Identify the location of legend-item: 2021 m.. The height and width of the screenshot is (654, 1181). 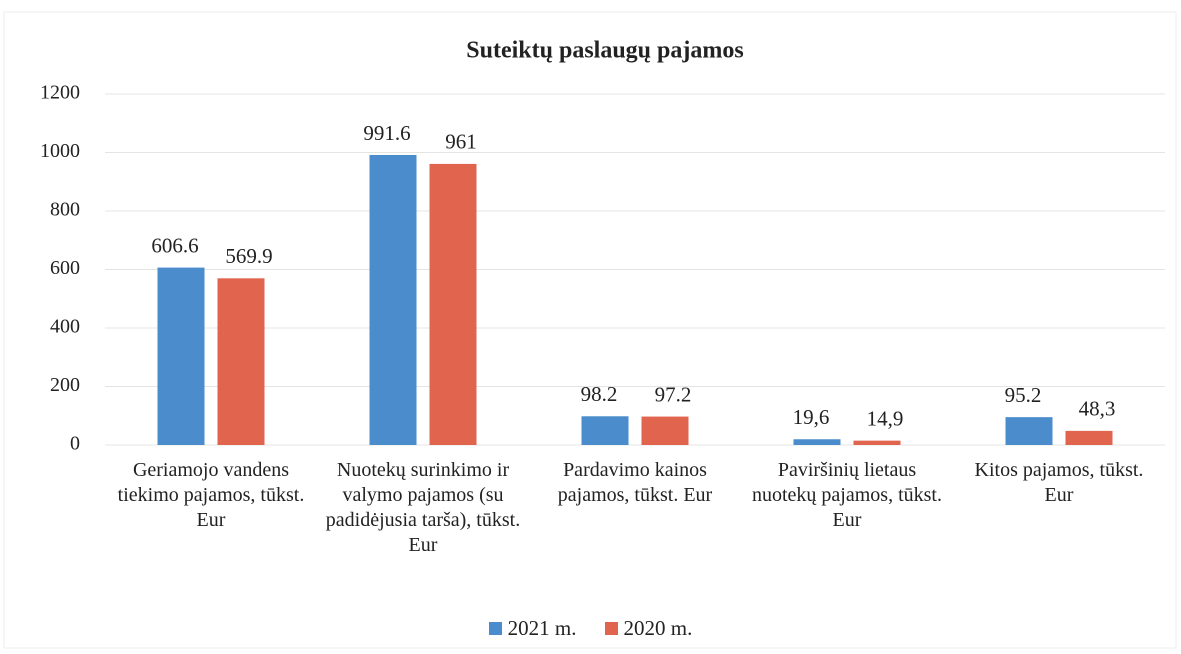
(532, 628).